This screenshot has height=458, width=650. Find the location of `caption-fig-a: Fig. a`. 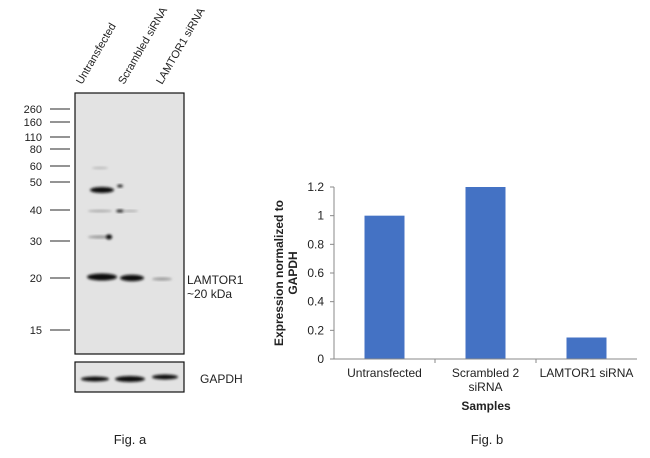

caption-fig-a: Fig. a is located at coordinates (130, 439).